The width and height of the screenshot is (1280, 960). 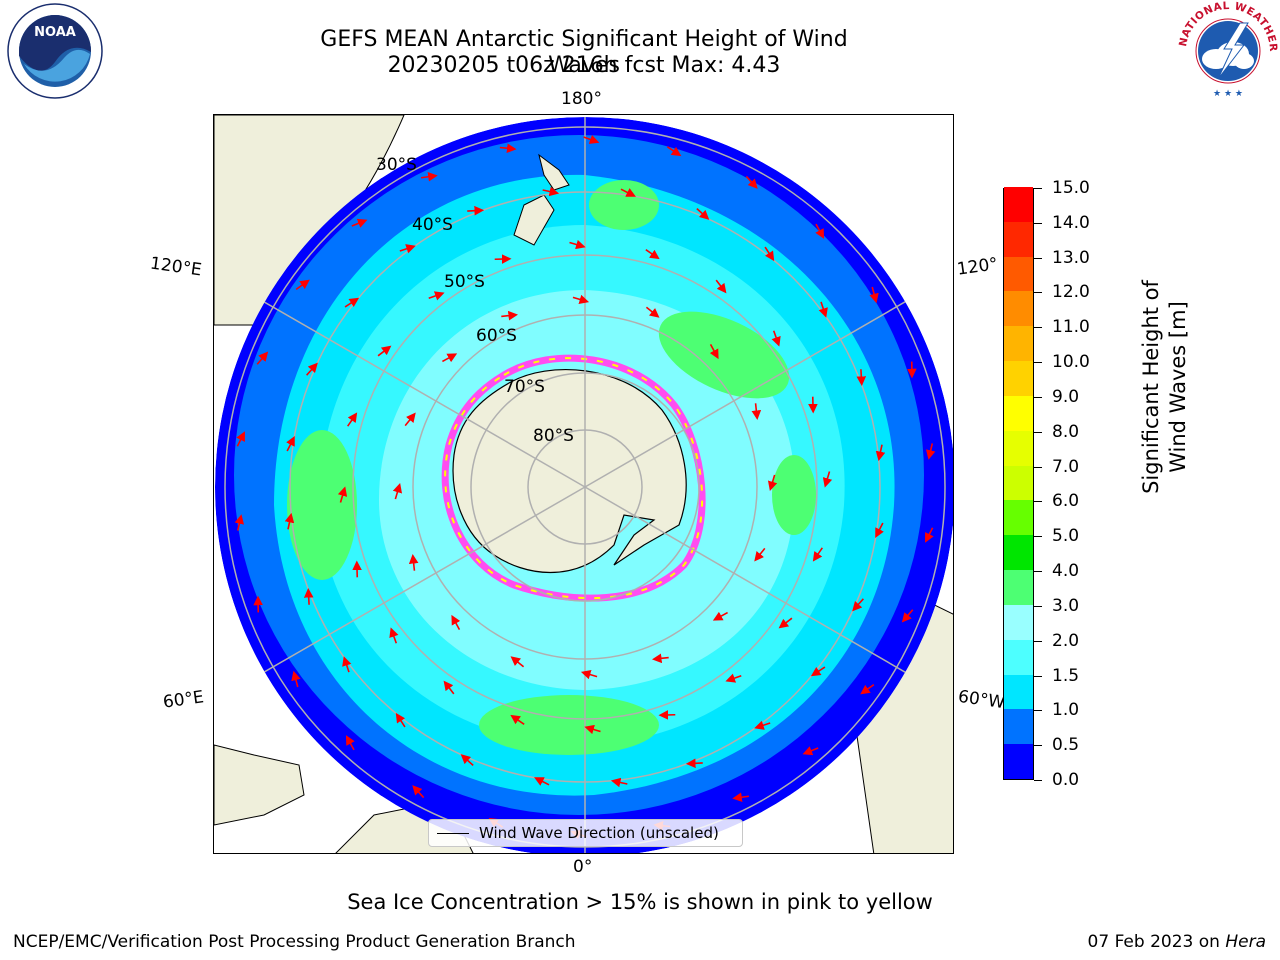 What do you see at coordinates (1156, 942) in the screenshot?
I see `footer-date-text: 07 Feb 2023 on` at bounding box center [1156, 942].